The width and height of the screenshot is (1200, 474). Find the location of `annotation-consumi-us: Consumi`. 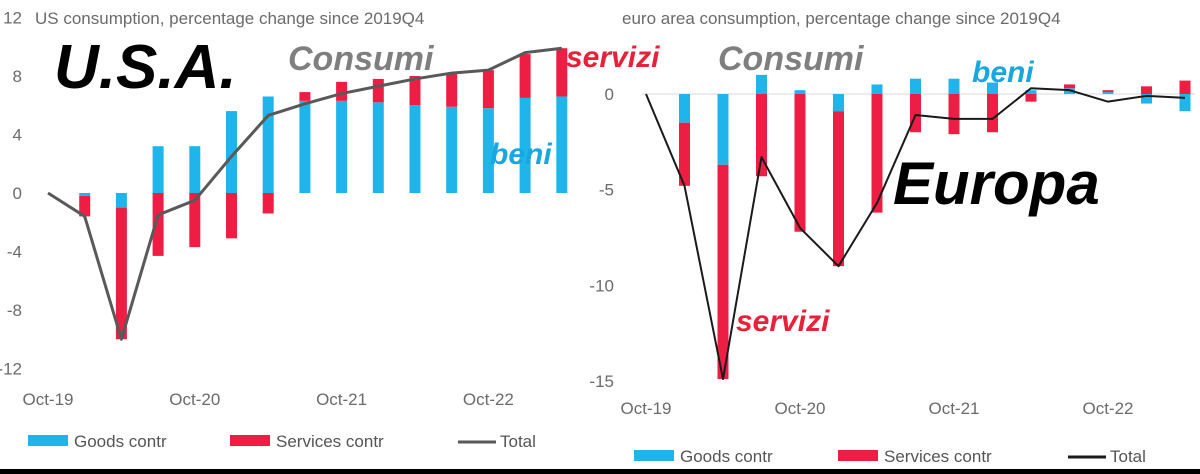

annotation-consumi-us: Consumi is located at coordinates (361, 59).